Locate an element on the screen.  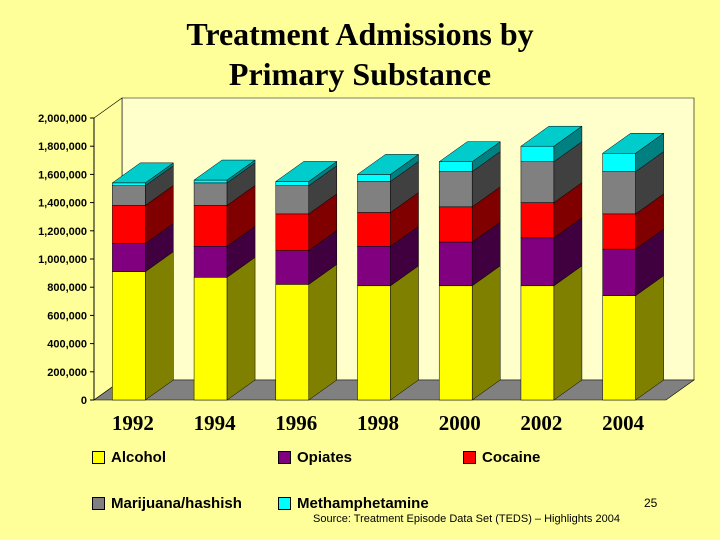
y-tick-label: 800,000 is located at coordinates (67, 288).